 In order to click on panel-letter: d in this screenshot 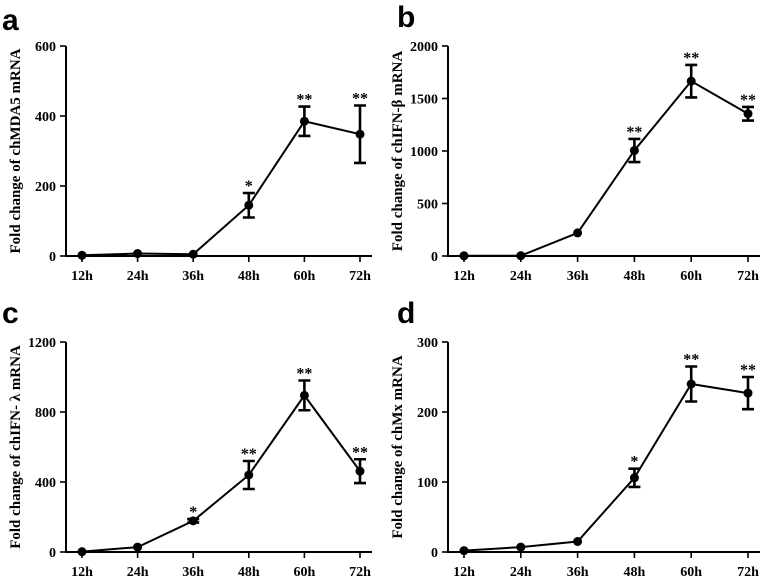, I will do `click(406, 313)`.